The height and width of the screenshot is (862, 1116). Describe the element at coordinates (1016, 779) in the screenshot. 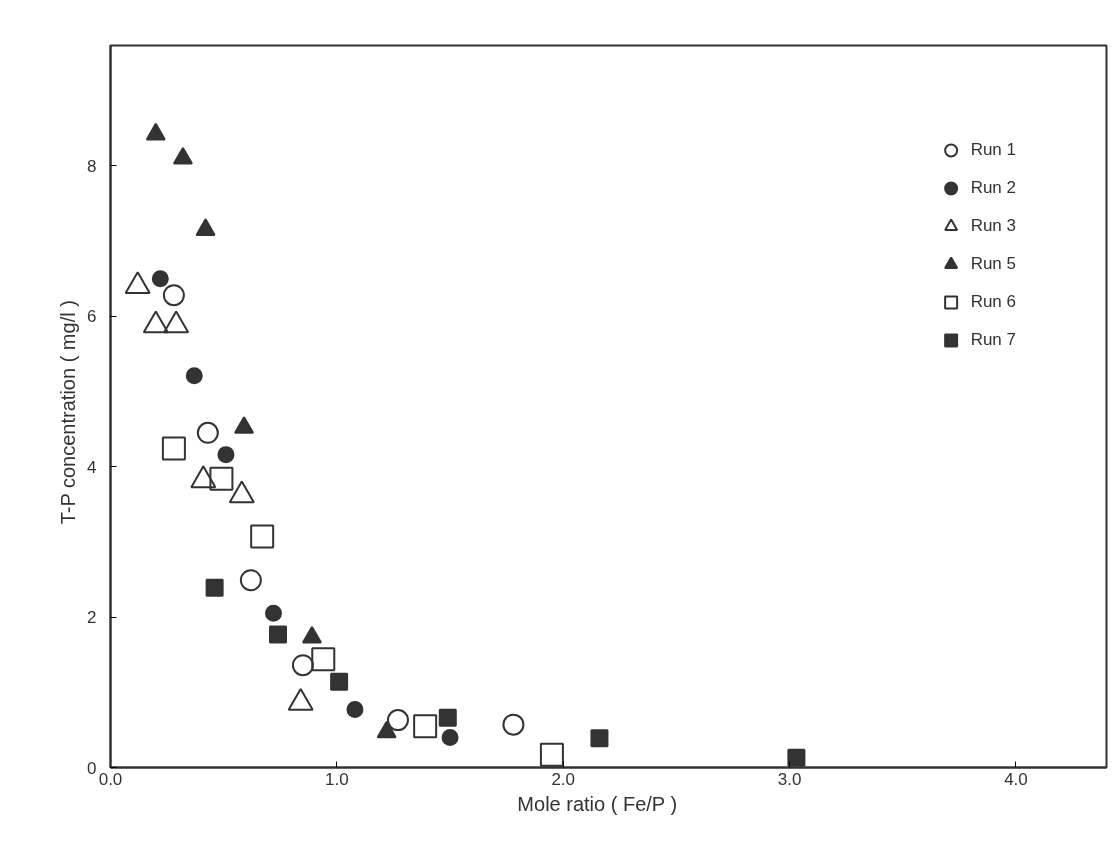

I see `x-tick-label: 4.0` at that location.